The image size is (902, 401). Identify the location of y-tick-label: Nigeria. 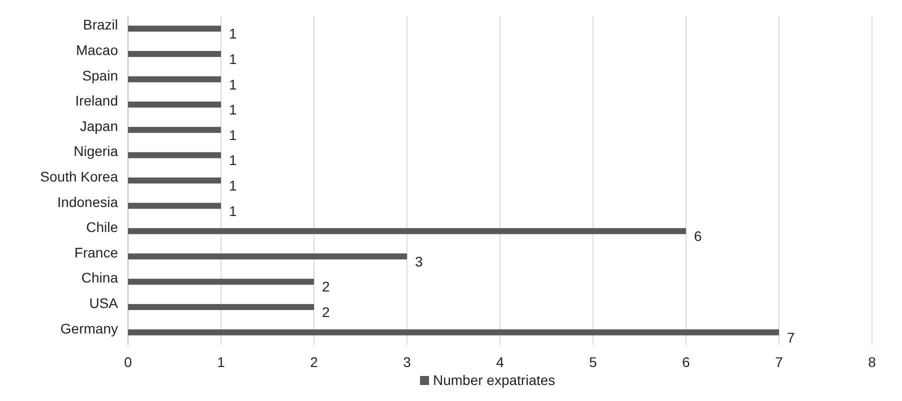
(96, 151).